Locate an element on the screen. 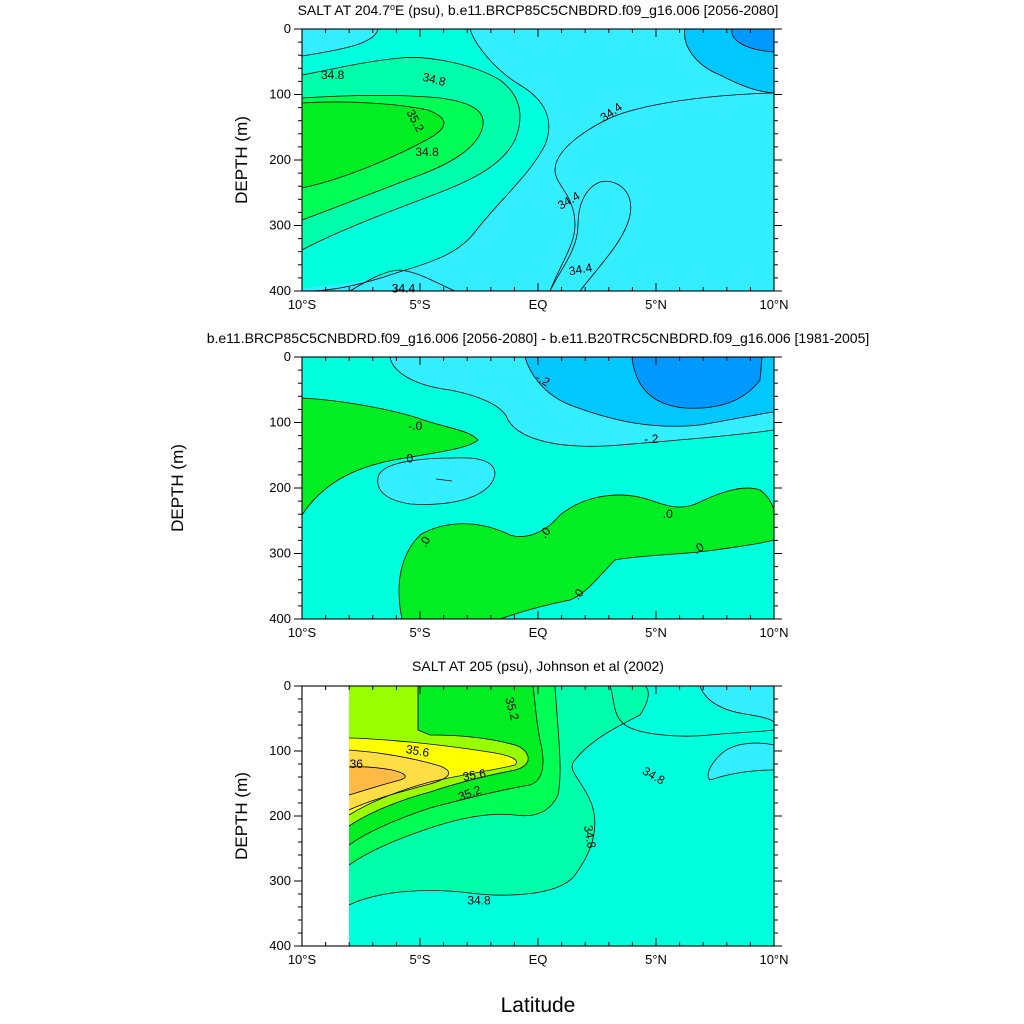  panel-3-contour-field is located at coordinates (561, 816).